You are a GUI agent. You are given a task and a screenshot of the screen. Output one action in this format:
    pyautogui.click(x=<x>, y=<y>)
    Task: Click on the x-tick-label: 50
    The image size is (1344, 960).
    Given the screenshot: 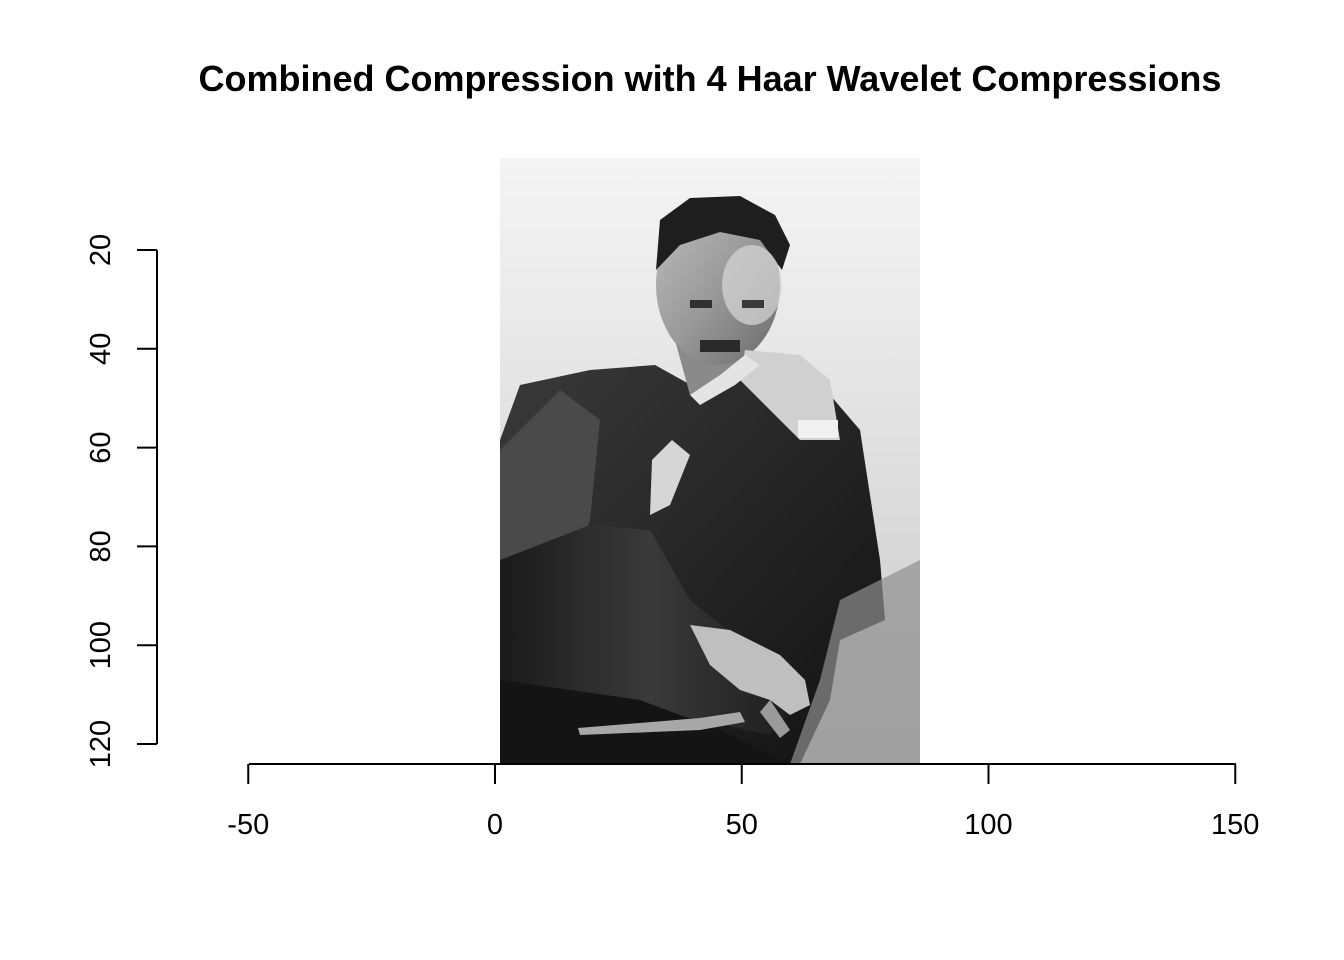 What is the action you would take?
    pyautogui.click(x=742, y=825)
    